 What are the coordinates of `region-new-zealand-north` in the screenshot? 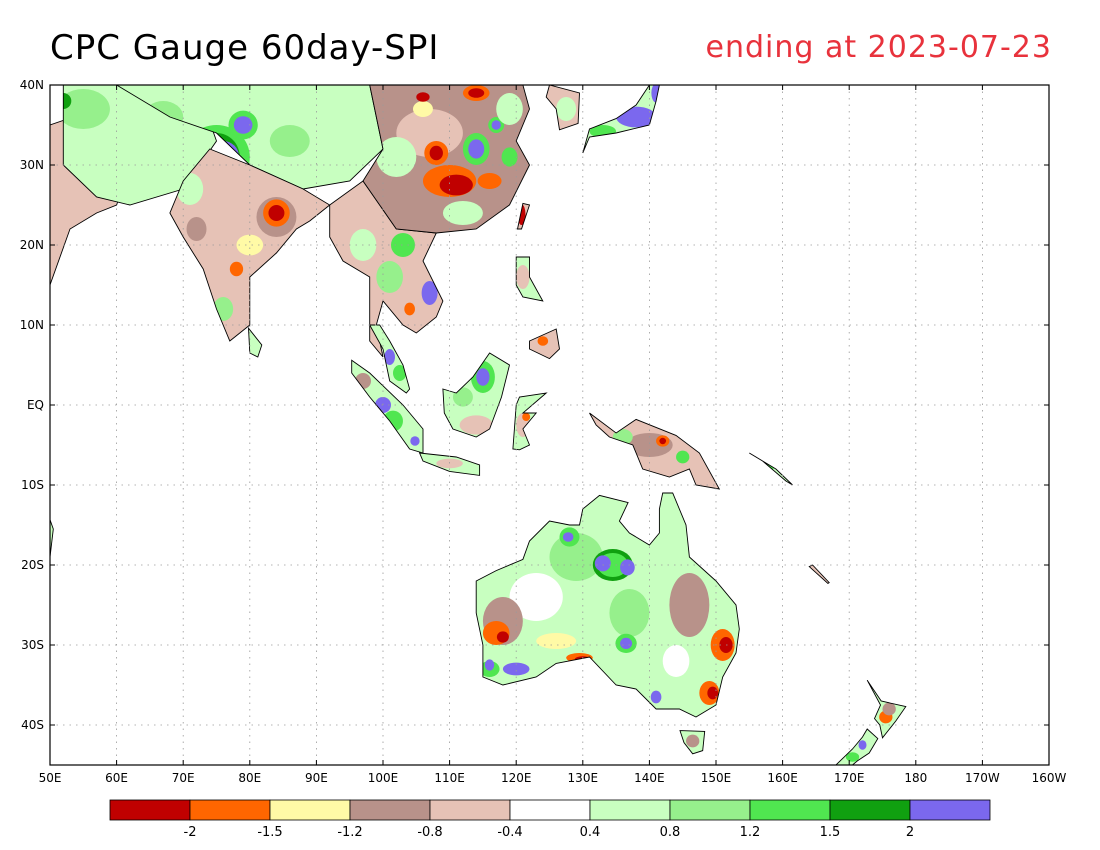 It's located at (886, 709).